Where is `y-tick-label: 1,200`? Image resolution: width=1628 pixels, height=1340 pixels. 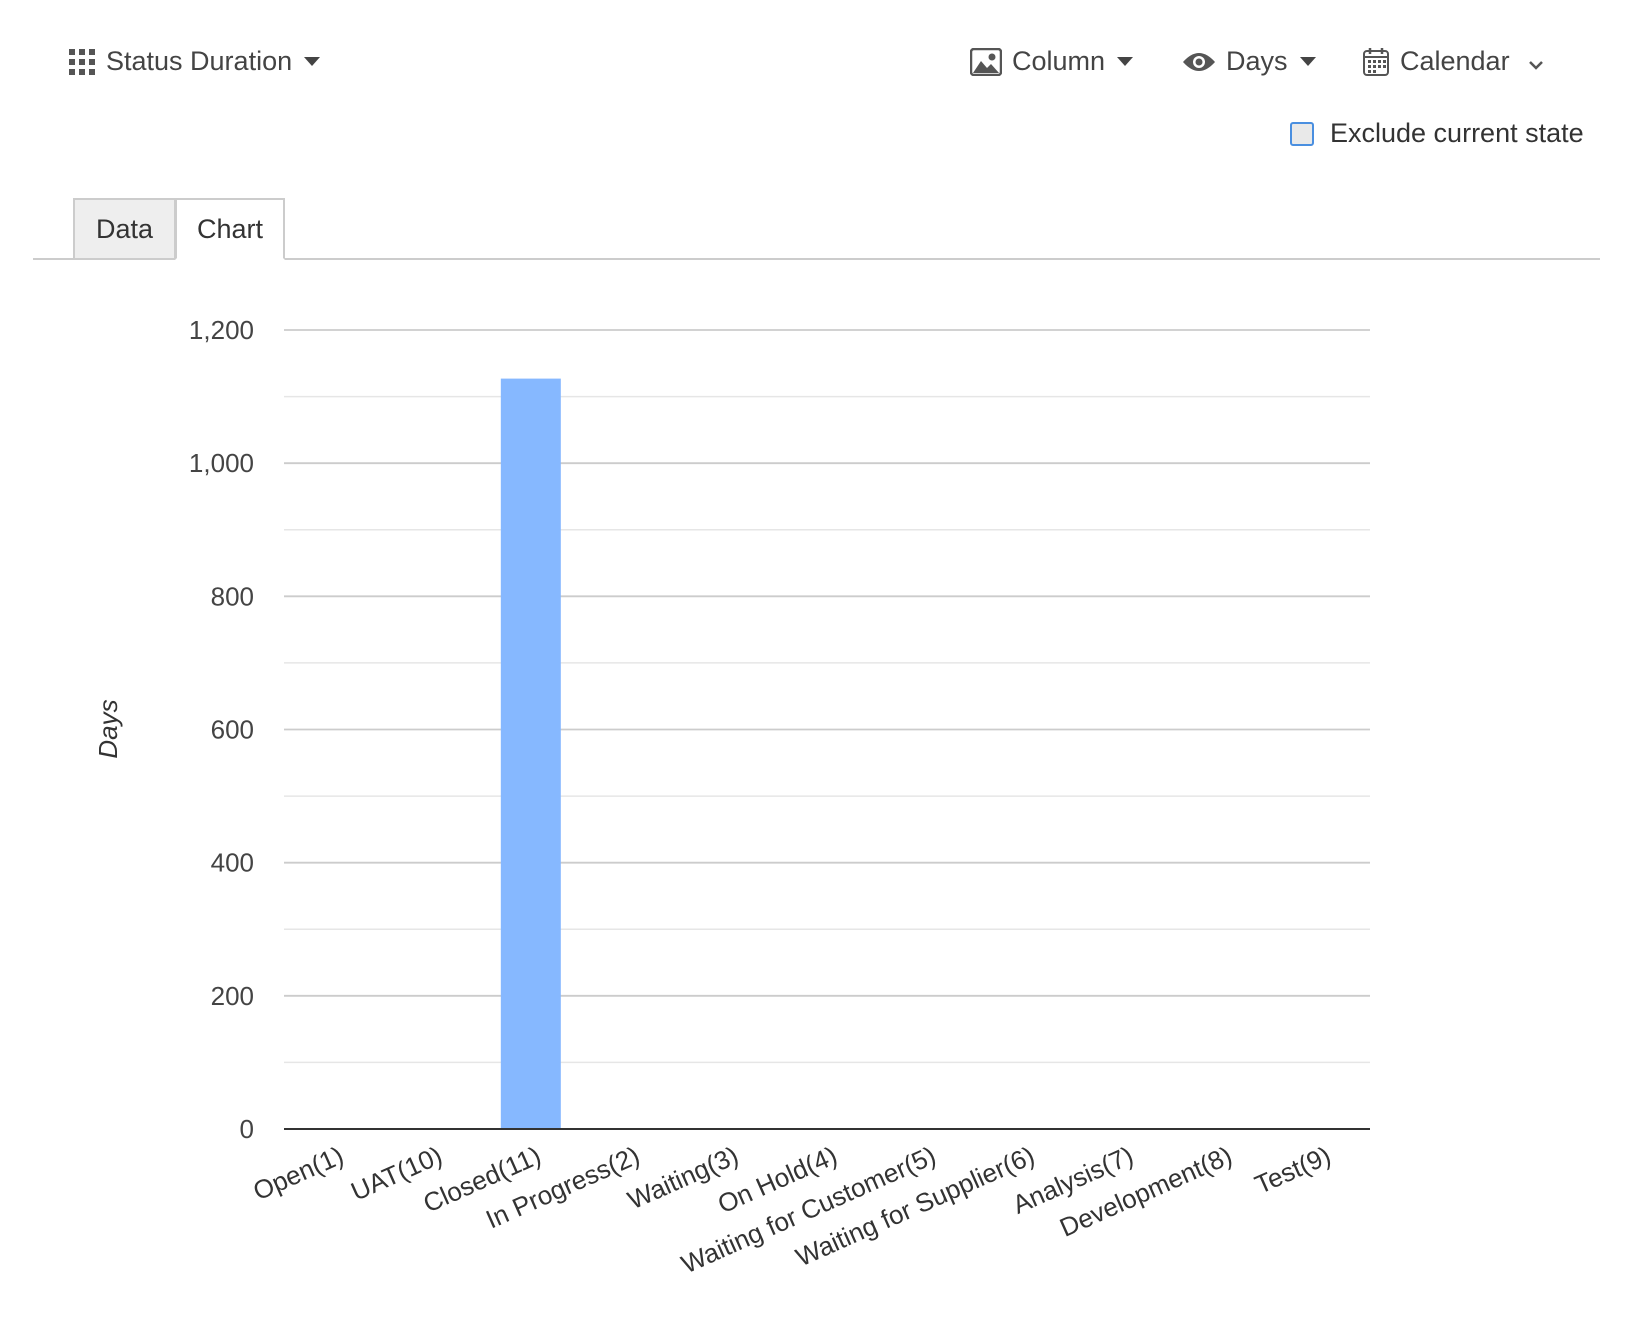 y-tick-label: 1,200 is located at coordinates (221, 330).